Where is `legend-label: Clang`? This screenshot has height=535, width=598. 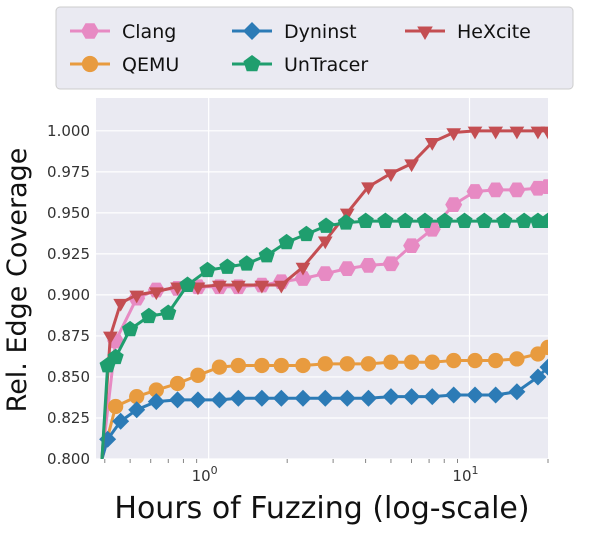
legend-label: Clang is located at coordinates (149, 32).